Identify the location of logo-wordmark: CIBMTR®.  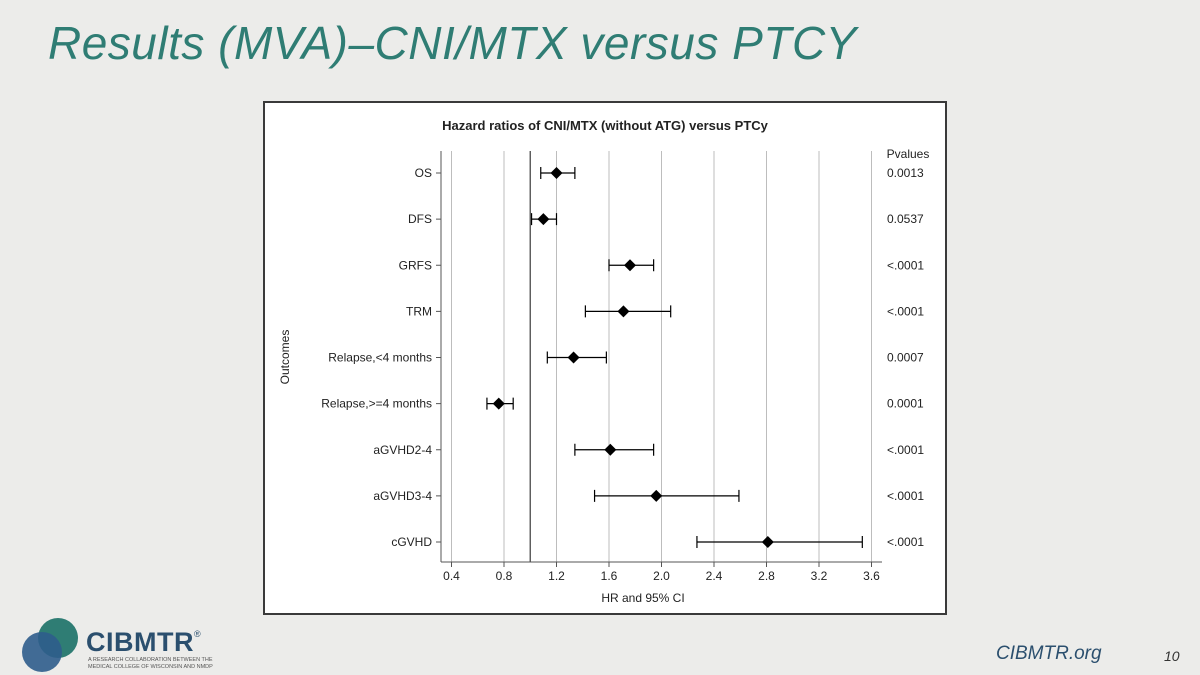
(143, 642).